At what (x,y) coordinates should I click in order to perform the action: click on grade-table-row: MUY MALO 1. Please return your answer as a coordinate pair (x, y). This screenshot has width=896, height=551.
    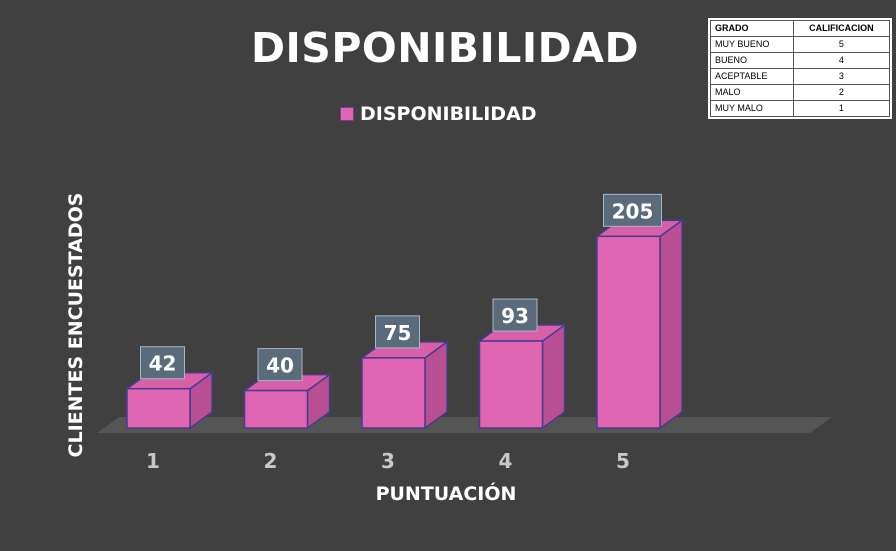
    Looking at the image, I should click on (800, 108).